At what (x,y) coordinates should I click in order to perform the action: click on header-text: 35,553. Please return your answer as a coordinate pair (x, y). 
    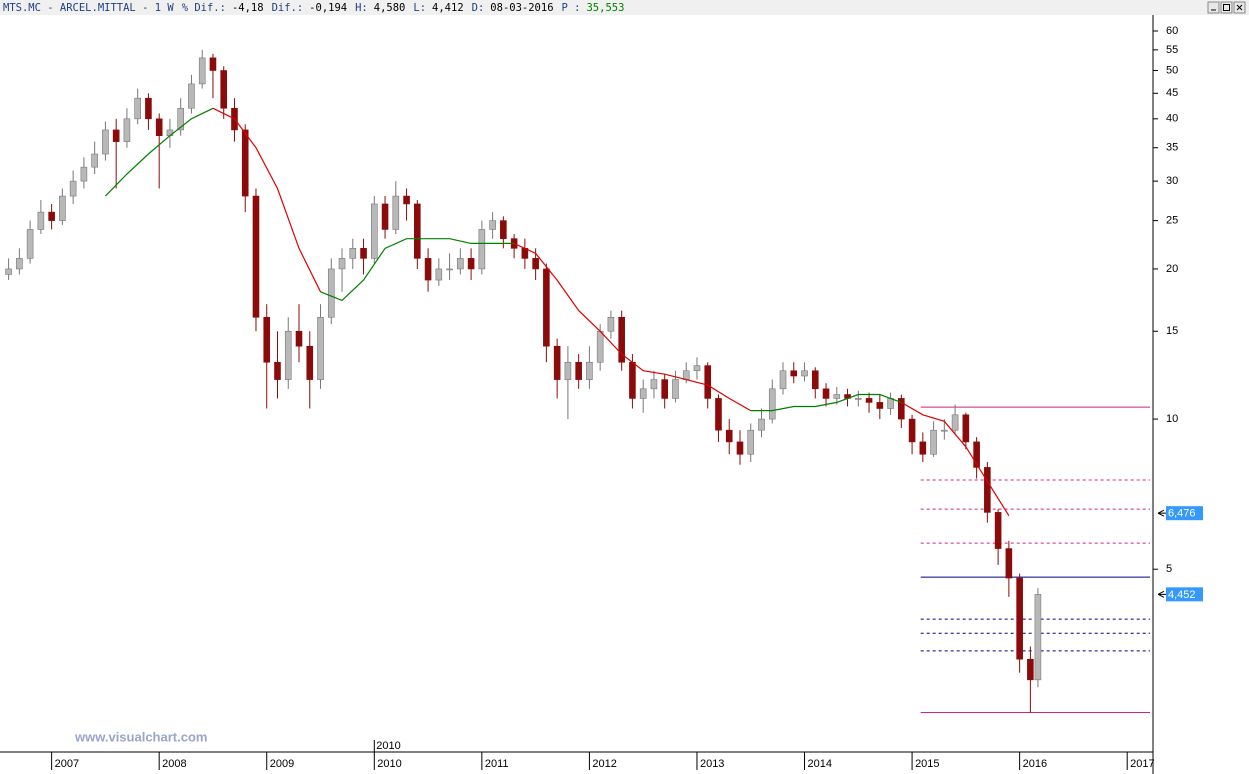
    Looking at the image, I should click on (605, 8).